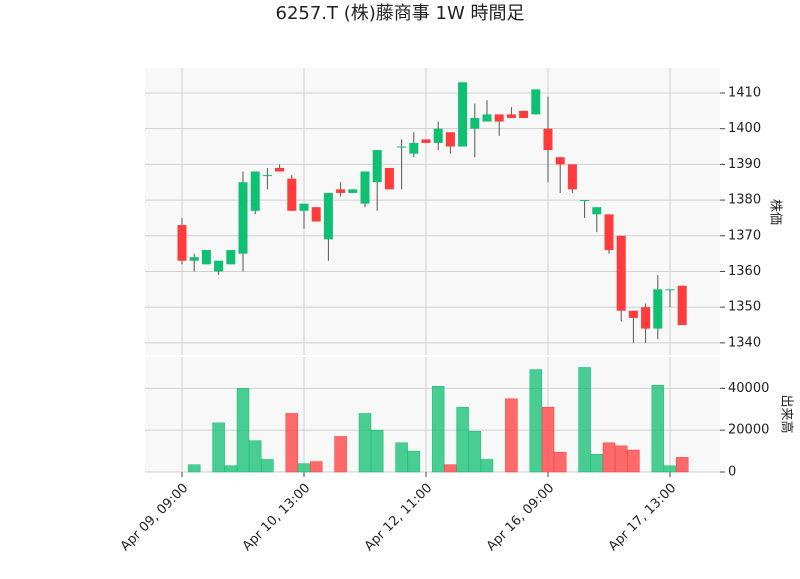 Image resolution: width=800 pixels, height=579 pixels. Describe the element at coordinates (748, 388) in the screenshot. I see `y2-tick-label: 40000` at that location.